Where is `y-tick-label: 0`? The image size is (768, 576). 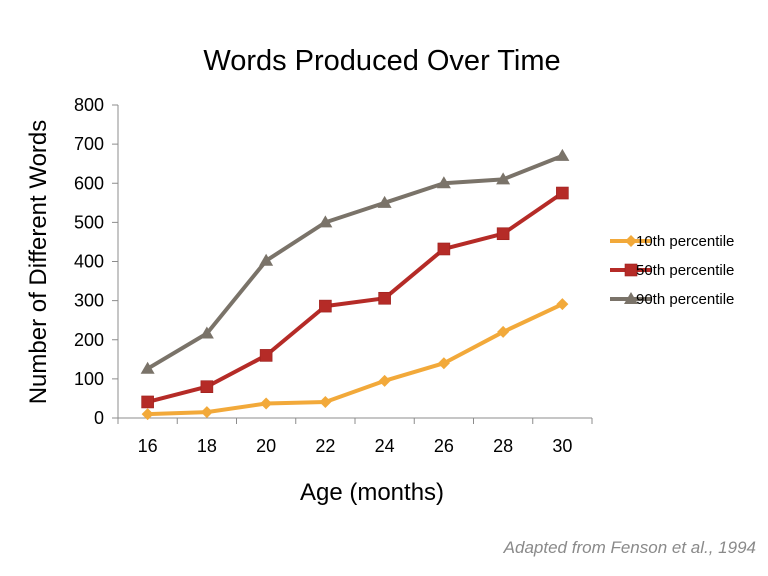
y-tick-label: 0 is located at coordinates (99, 418).